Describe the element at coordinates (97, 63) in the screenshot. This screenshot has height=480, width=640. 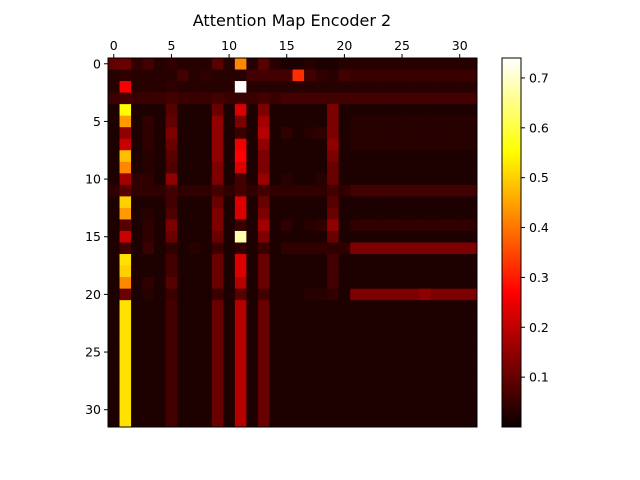
I see `y-tick-label: 0` at that location.